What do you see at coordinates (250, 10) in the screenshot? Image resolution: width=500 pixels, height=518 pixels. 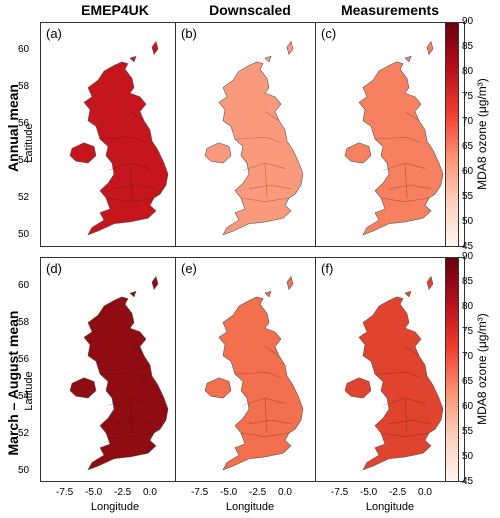 I see `column-title-downscaled: Downscaled` at bounding box center [250, 10].